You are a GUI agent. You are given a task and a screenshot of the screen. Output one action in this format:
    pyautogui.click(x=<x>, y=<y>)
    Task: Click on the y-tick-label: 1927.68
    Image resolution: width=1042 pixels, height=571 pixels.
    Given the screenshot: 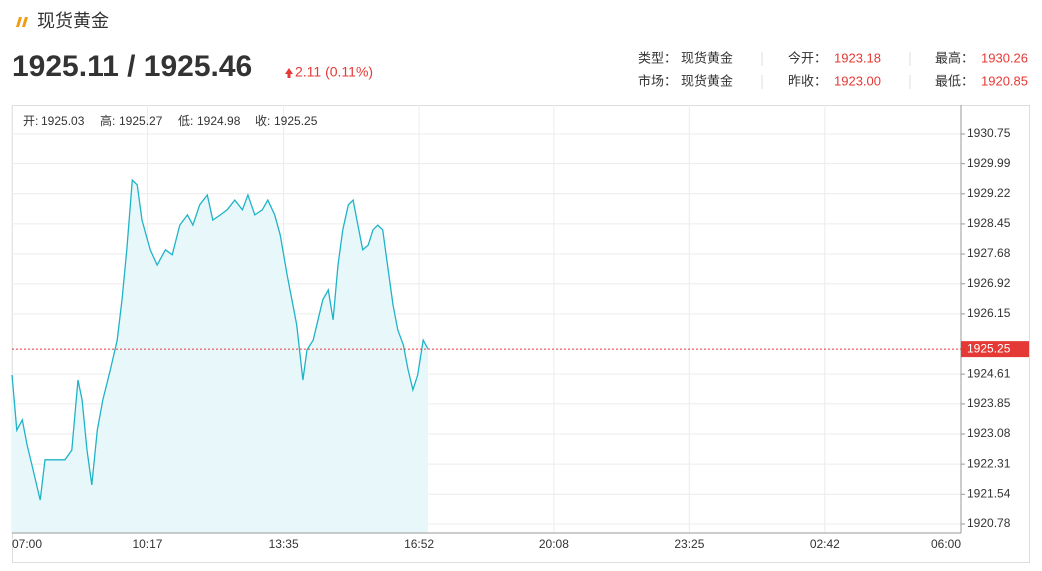 What is the action you would take?
    pyautogui.click(x=989, y=253)
    